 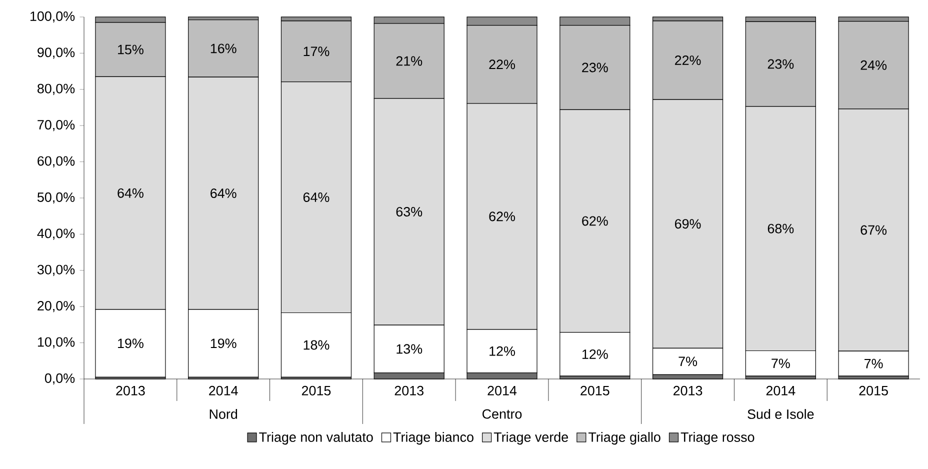 What do you see at coordinates (59, 379) in the screenshot?
I see `y-tick-label: 0,0%` at bounding box center [59, 379].